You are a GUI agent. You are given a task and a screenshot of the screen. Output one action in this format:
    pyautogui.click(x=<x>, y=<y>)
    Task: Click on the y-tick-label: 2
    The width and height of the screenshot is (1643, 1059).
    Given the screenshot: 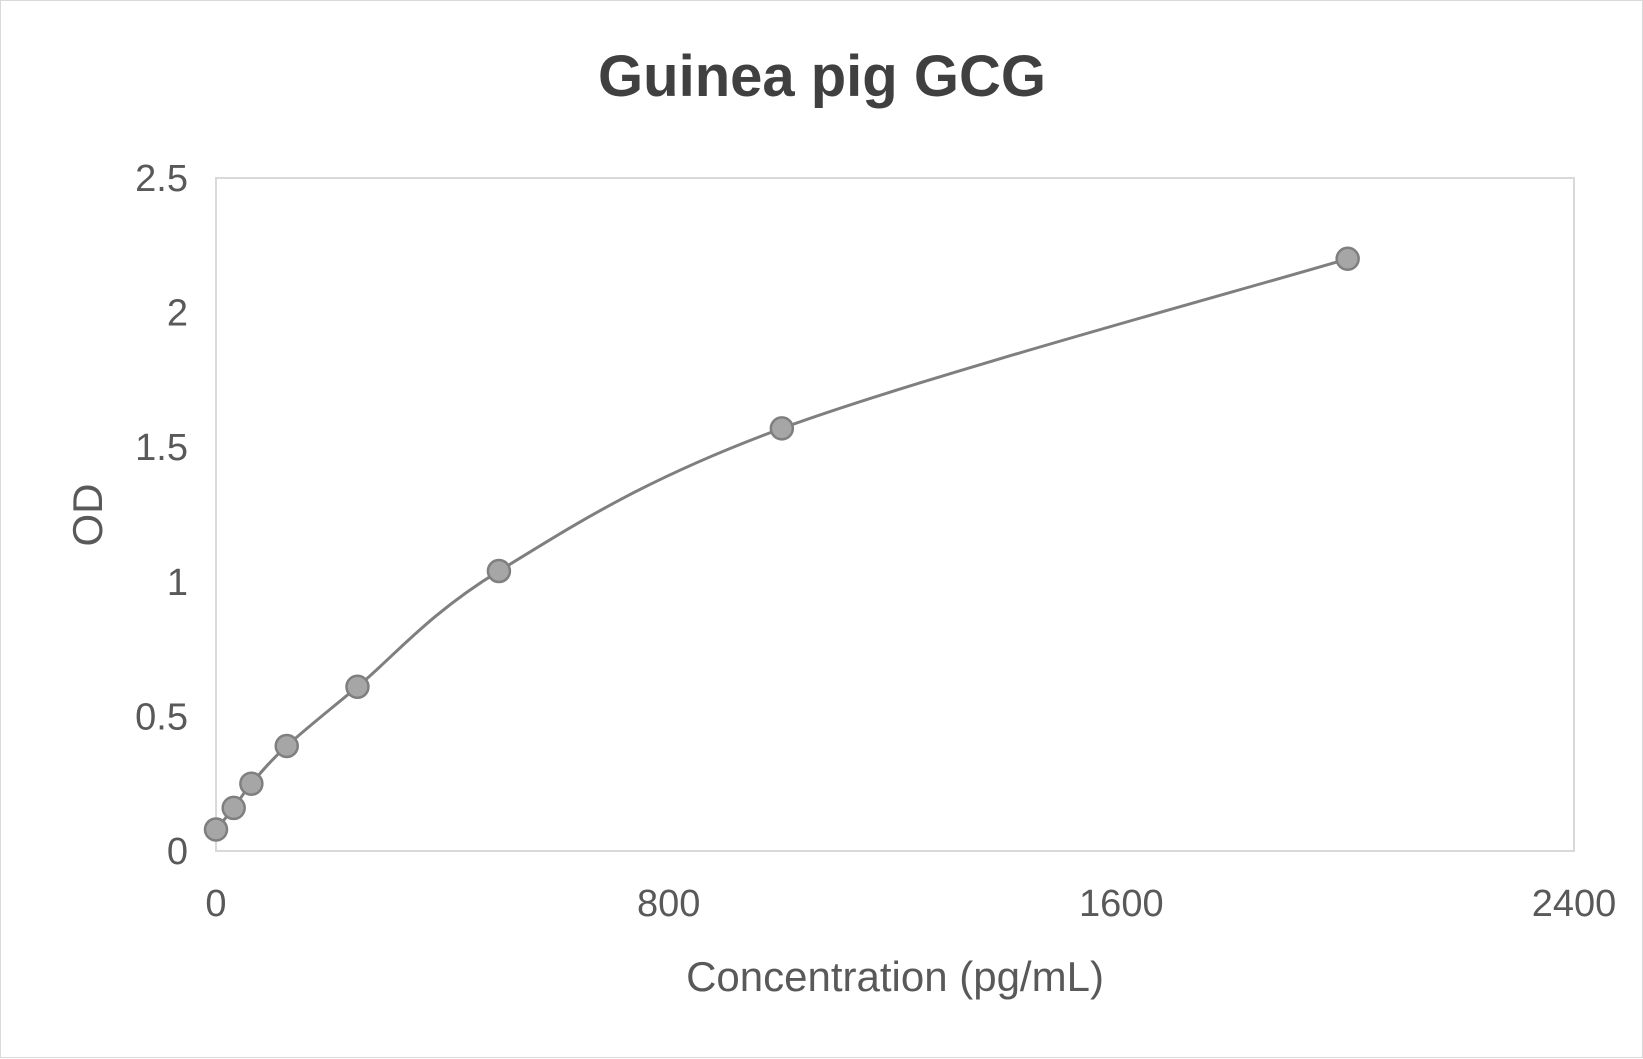 What is the action you would take?
    pyautogui.click(x=177, y=314)
    